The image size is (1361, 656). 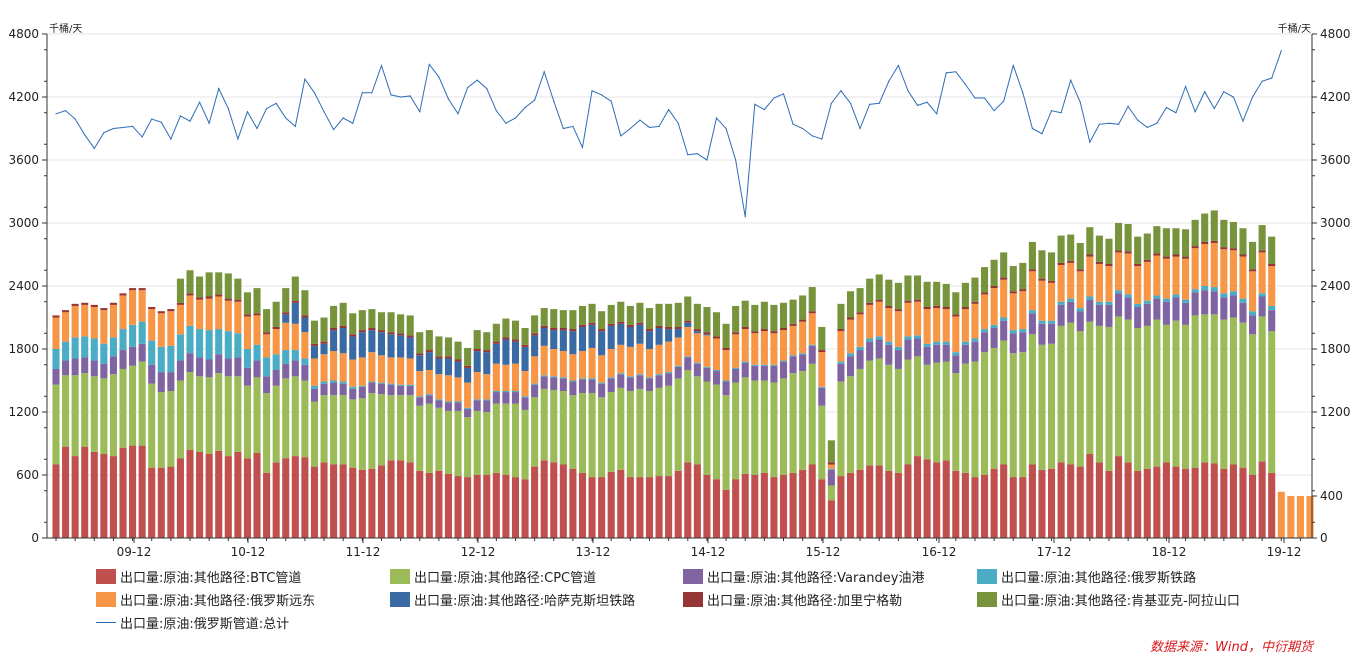 What do you see at coordinates (23, 160) in the screenshot?
I see `y-left-tick-label: 3600` at bounding box center [23, 160].